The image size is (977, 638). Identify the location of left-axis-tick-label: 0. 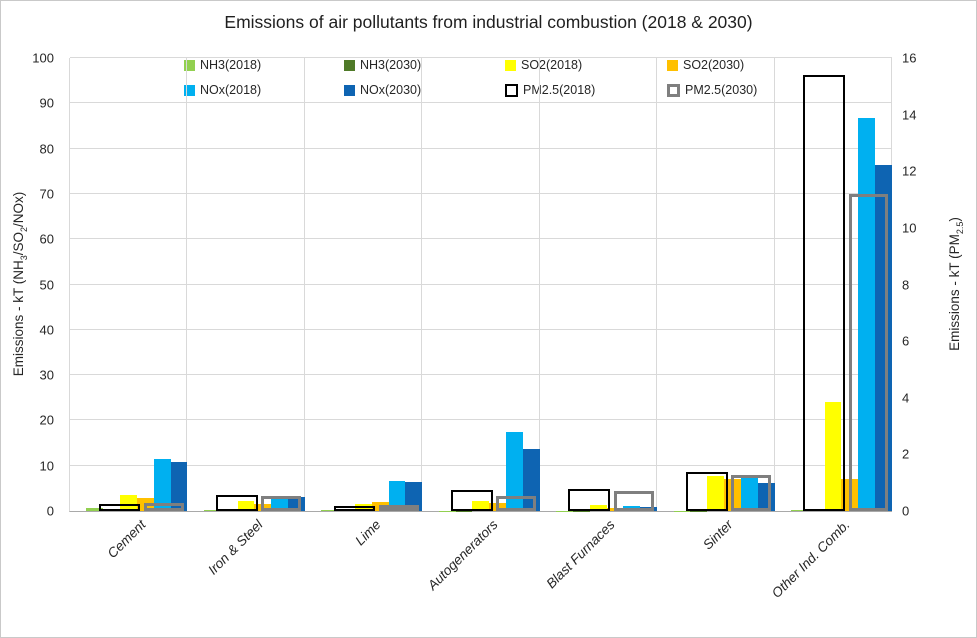
(50, 511).